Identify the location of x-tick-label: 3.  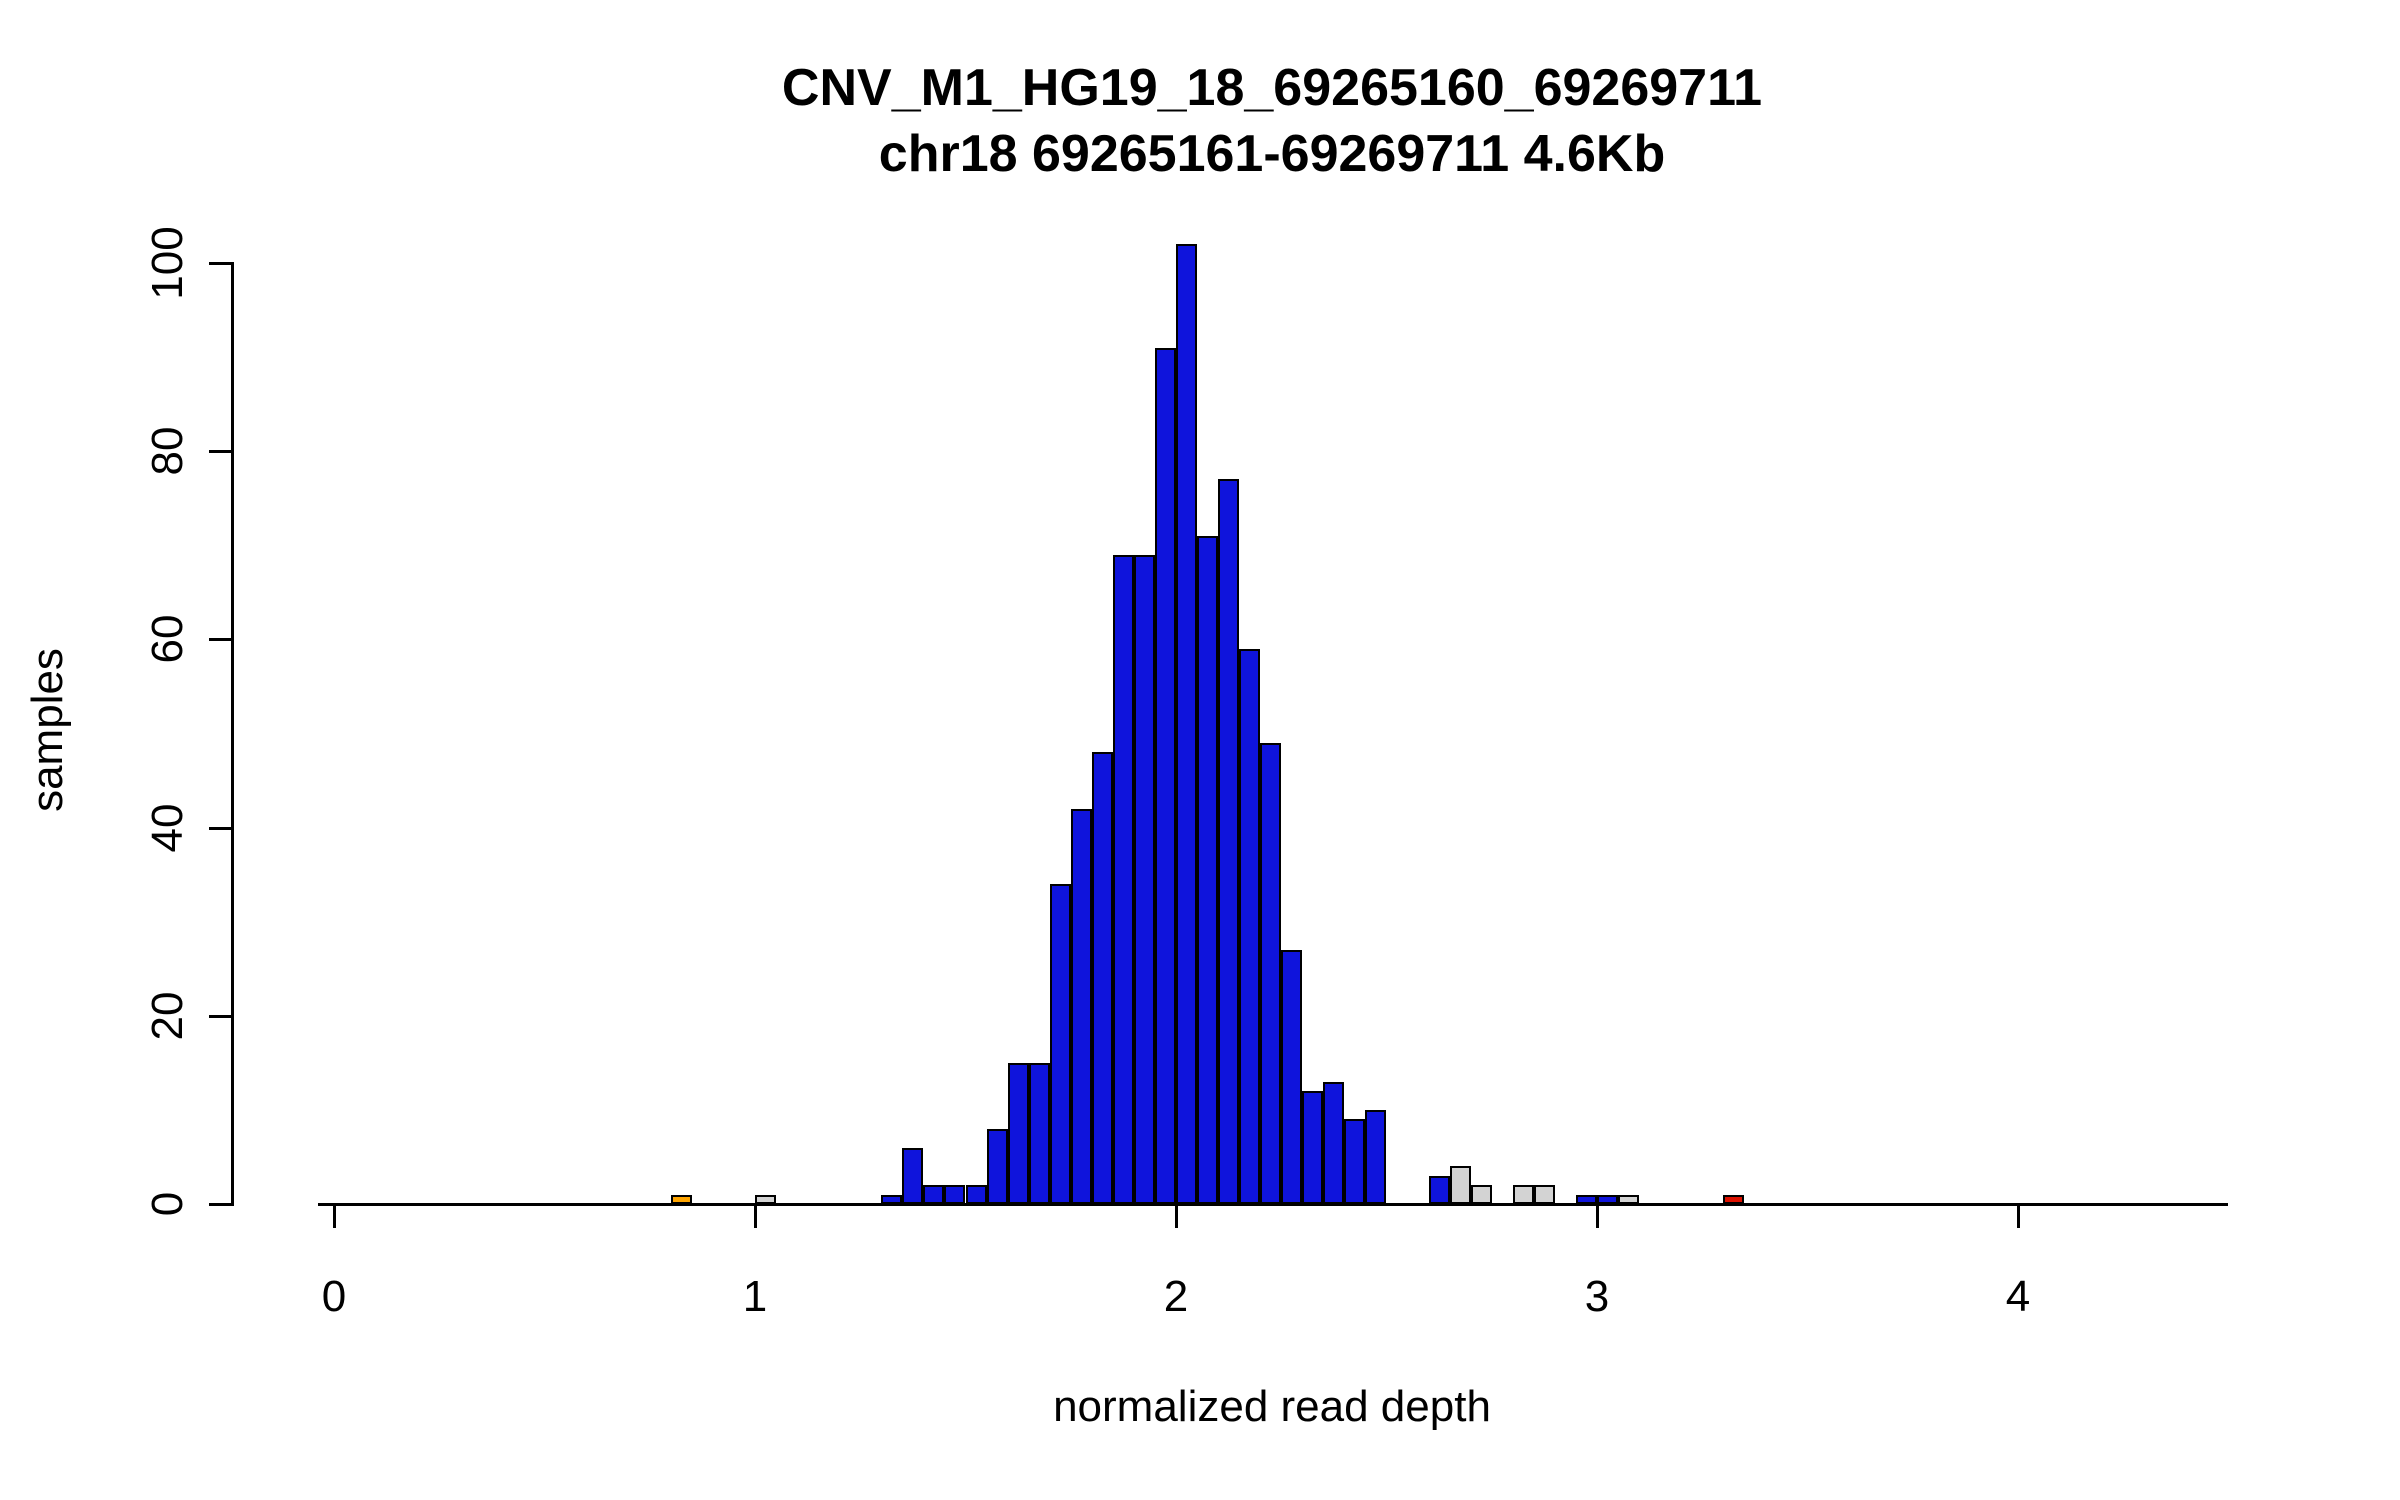
(1597, 1296).